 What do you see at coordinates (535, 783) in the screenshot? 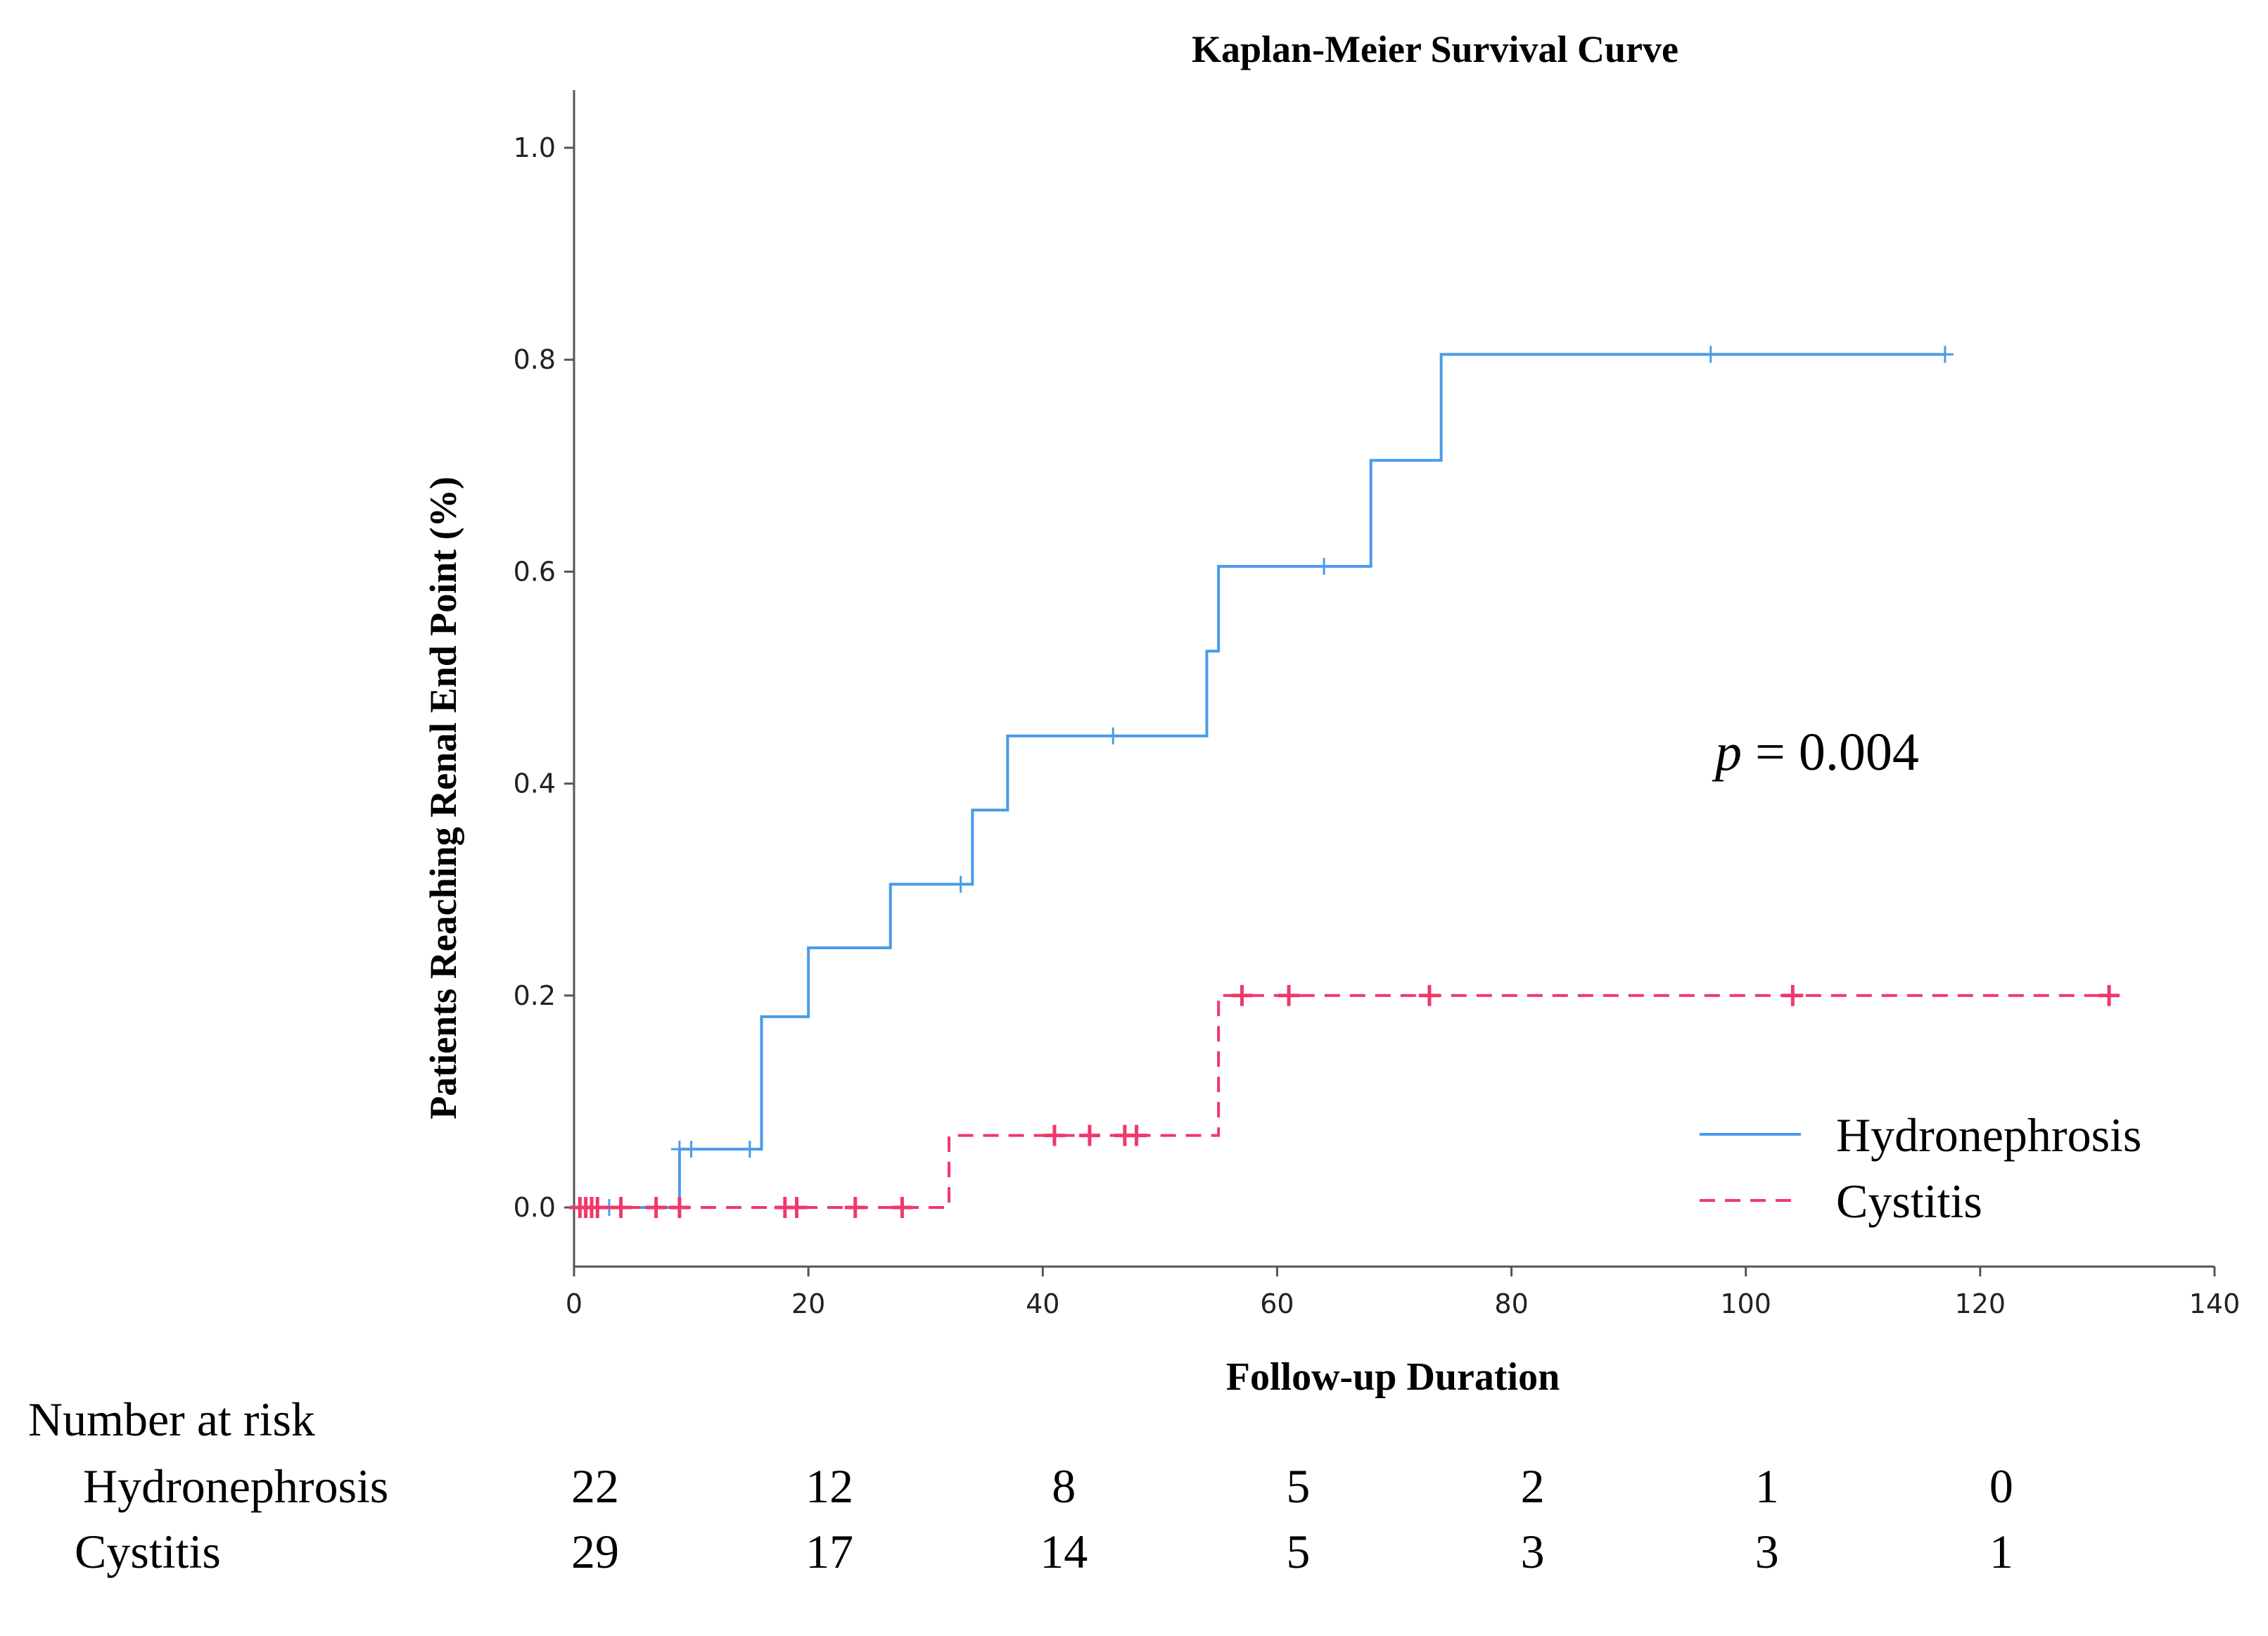
I see `y-tick-label: 0.4` at bounding box center [535, 783].